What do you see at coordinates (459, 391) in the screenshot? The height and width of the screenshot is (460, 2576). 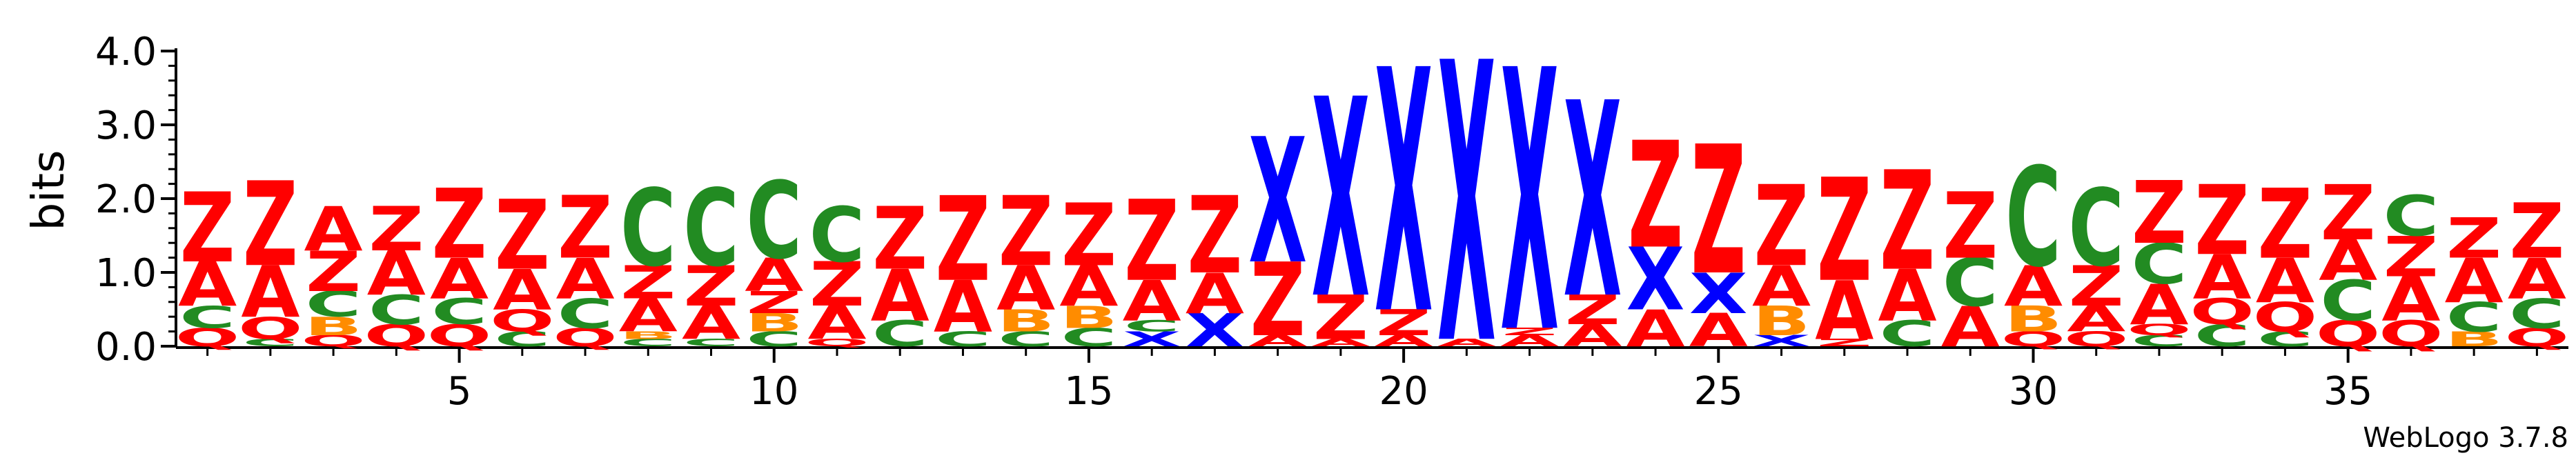 I see `x-tick-label: 5` at bounding box center [459, 391].